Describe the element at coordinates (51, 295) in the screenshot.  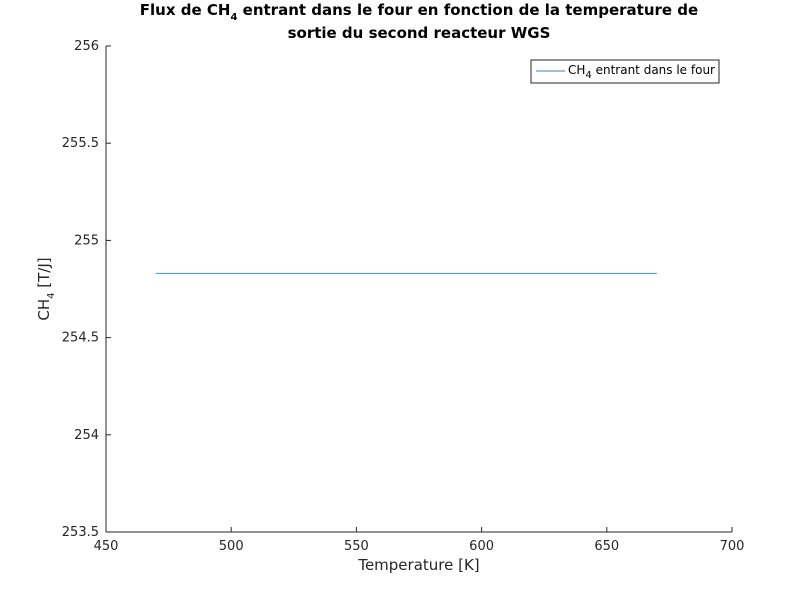
I see `y-axis-title-sub: 4` at that location.